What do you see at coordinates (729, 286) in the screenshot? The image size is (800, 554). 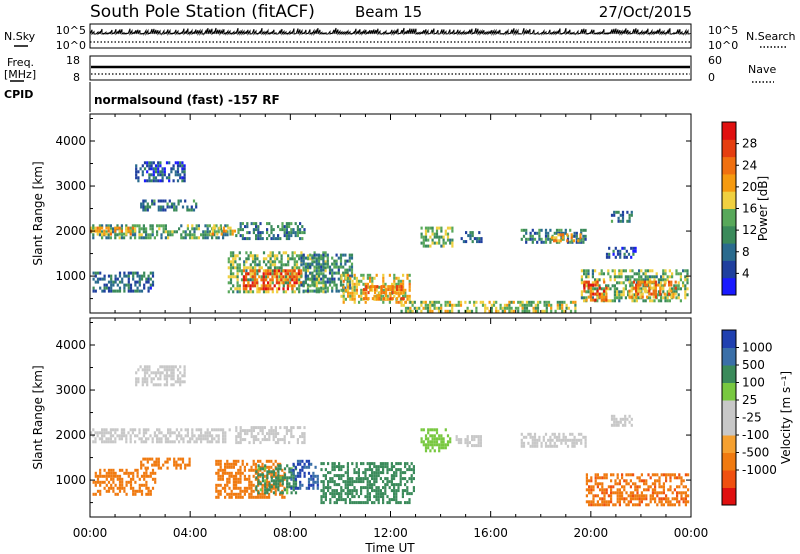 I see `power-colorbar-segment` at bounding box center [729, 286].